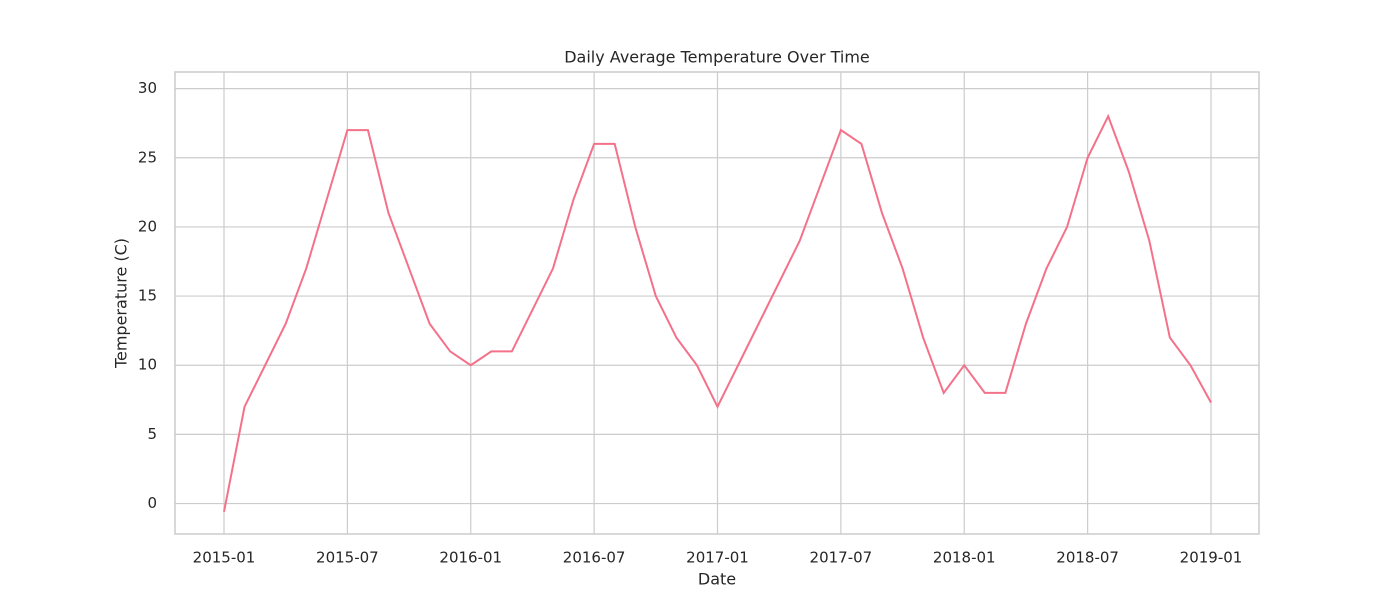 This screenshot has height=600, width=1400. What do you see at coordinates (717, 579) in the screenshot?
I see `x-axis-label: Date` at bounding box center [717, 579].